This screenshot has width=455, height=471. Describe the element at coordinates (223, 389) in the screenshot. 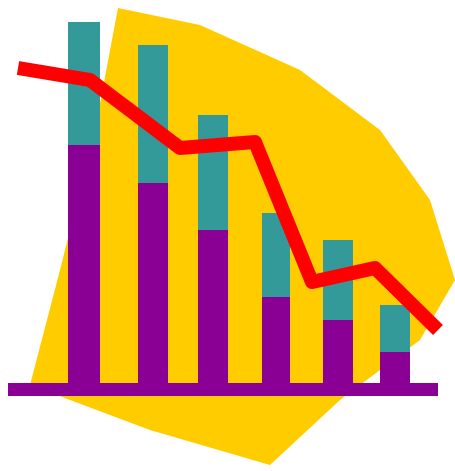

I see `baseline` at that location.